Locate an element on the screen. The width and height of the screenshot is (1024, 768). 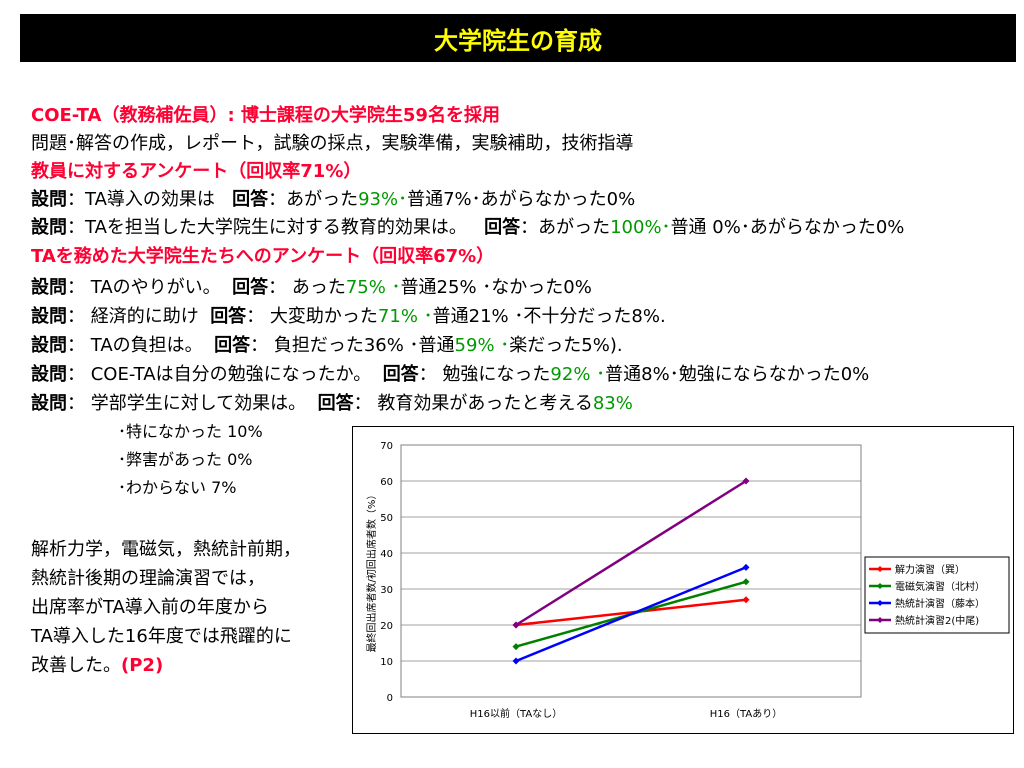
survey-row: 設問： TAのやりがい。 回答： あった75% ･普通25% ･なかった0% is located at coordinates (311, 288).